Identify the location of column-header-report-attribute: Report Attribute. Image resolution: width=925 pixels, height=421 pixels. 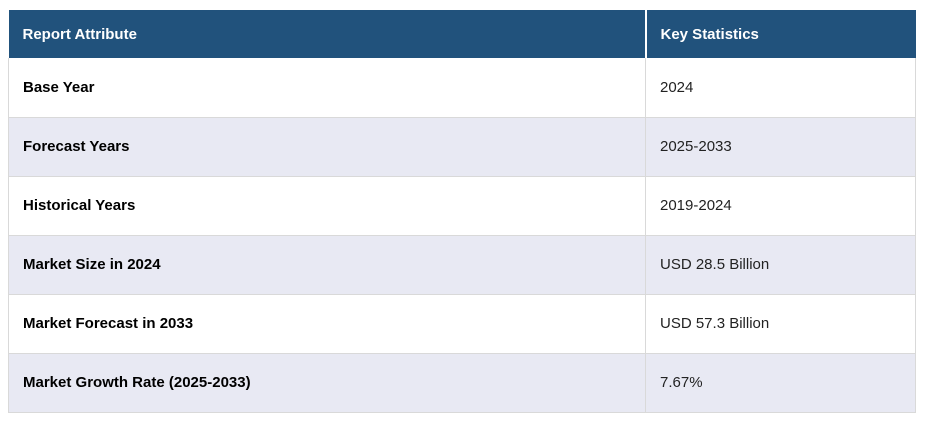
(327, 34).